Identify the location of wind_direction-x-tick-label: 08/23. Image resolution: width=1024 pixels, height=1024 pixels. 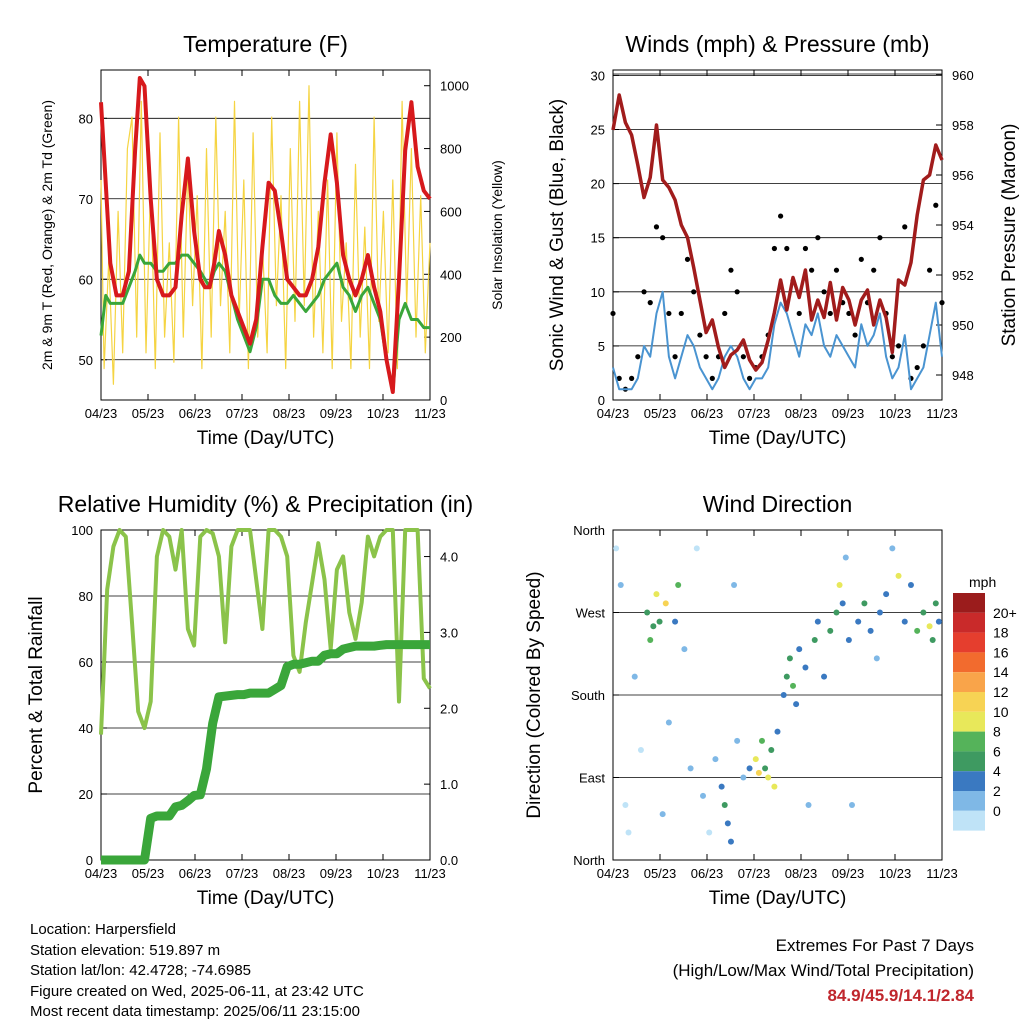
(801, 873).